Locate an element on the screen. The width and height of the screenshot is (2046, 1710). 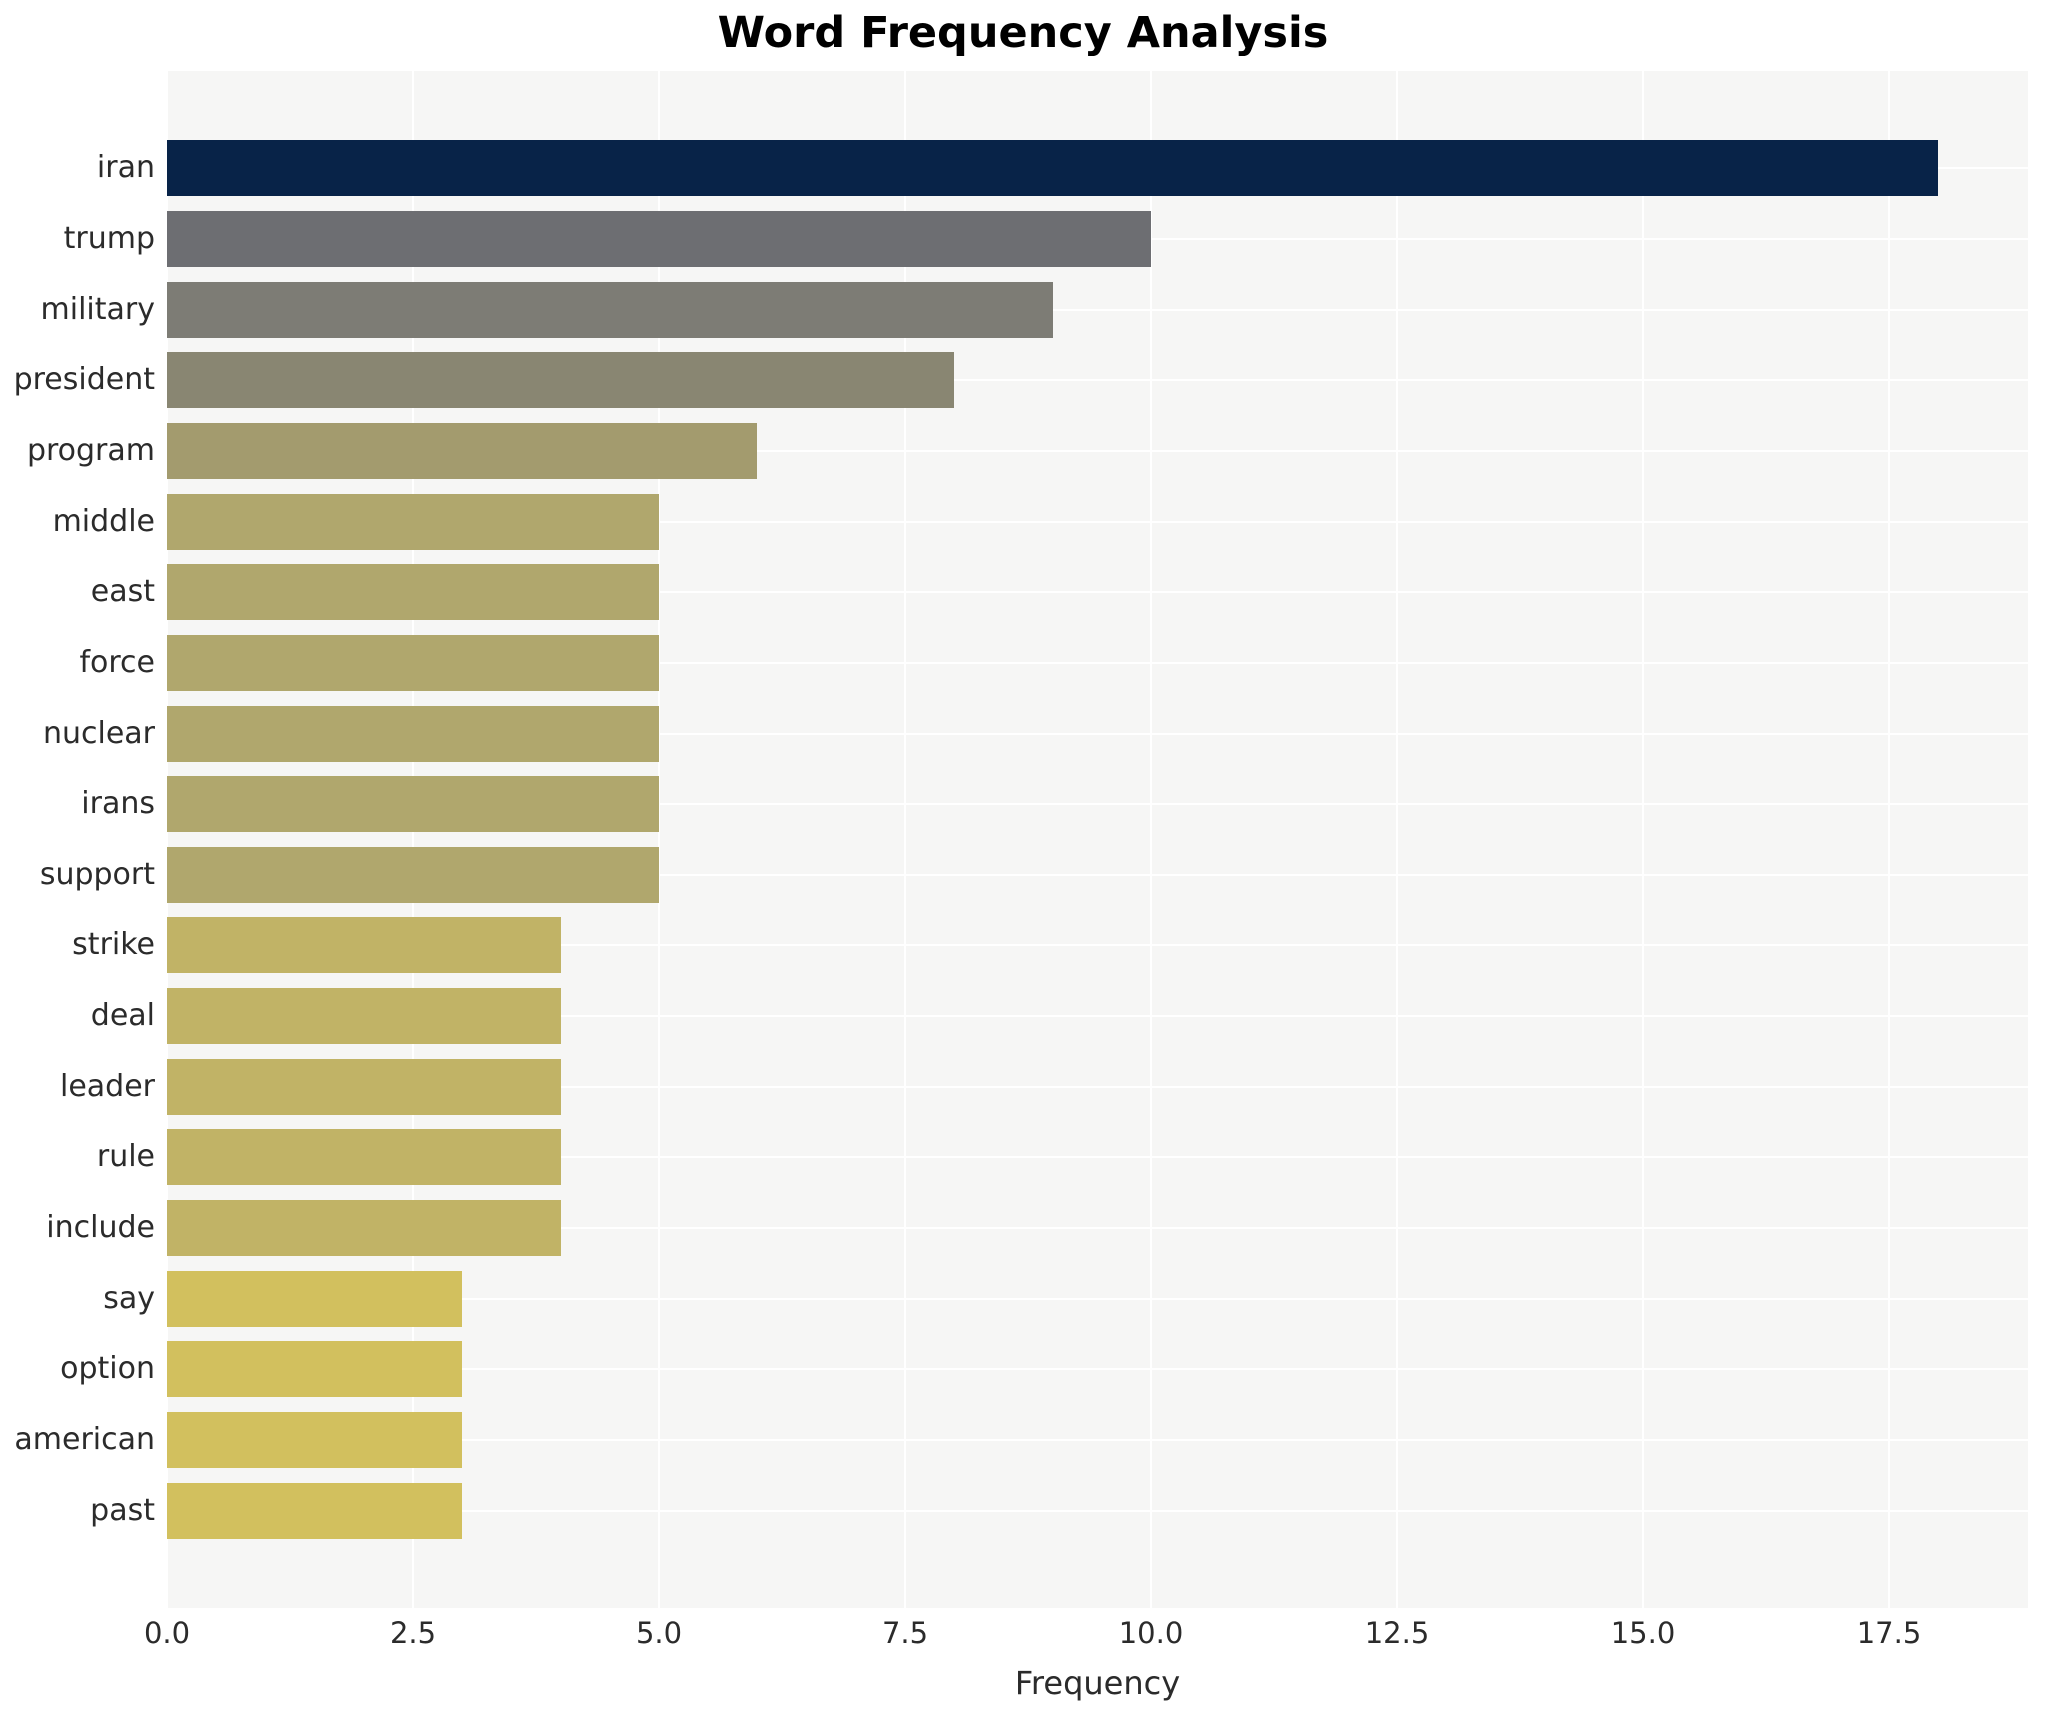
y-gridline-american is located at coordinates (1097, 1440).